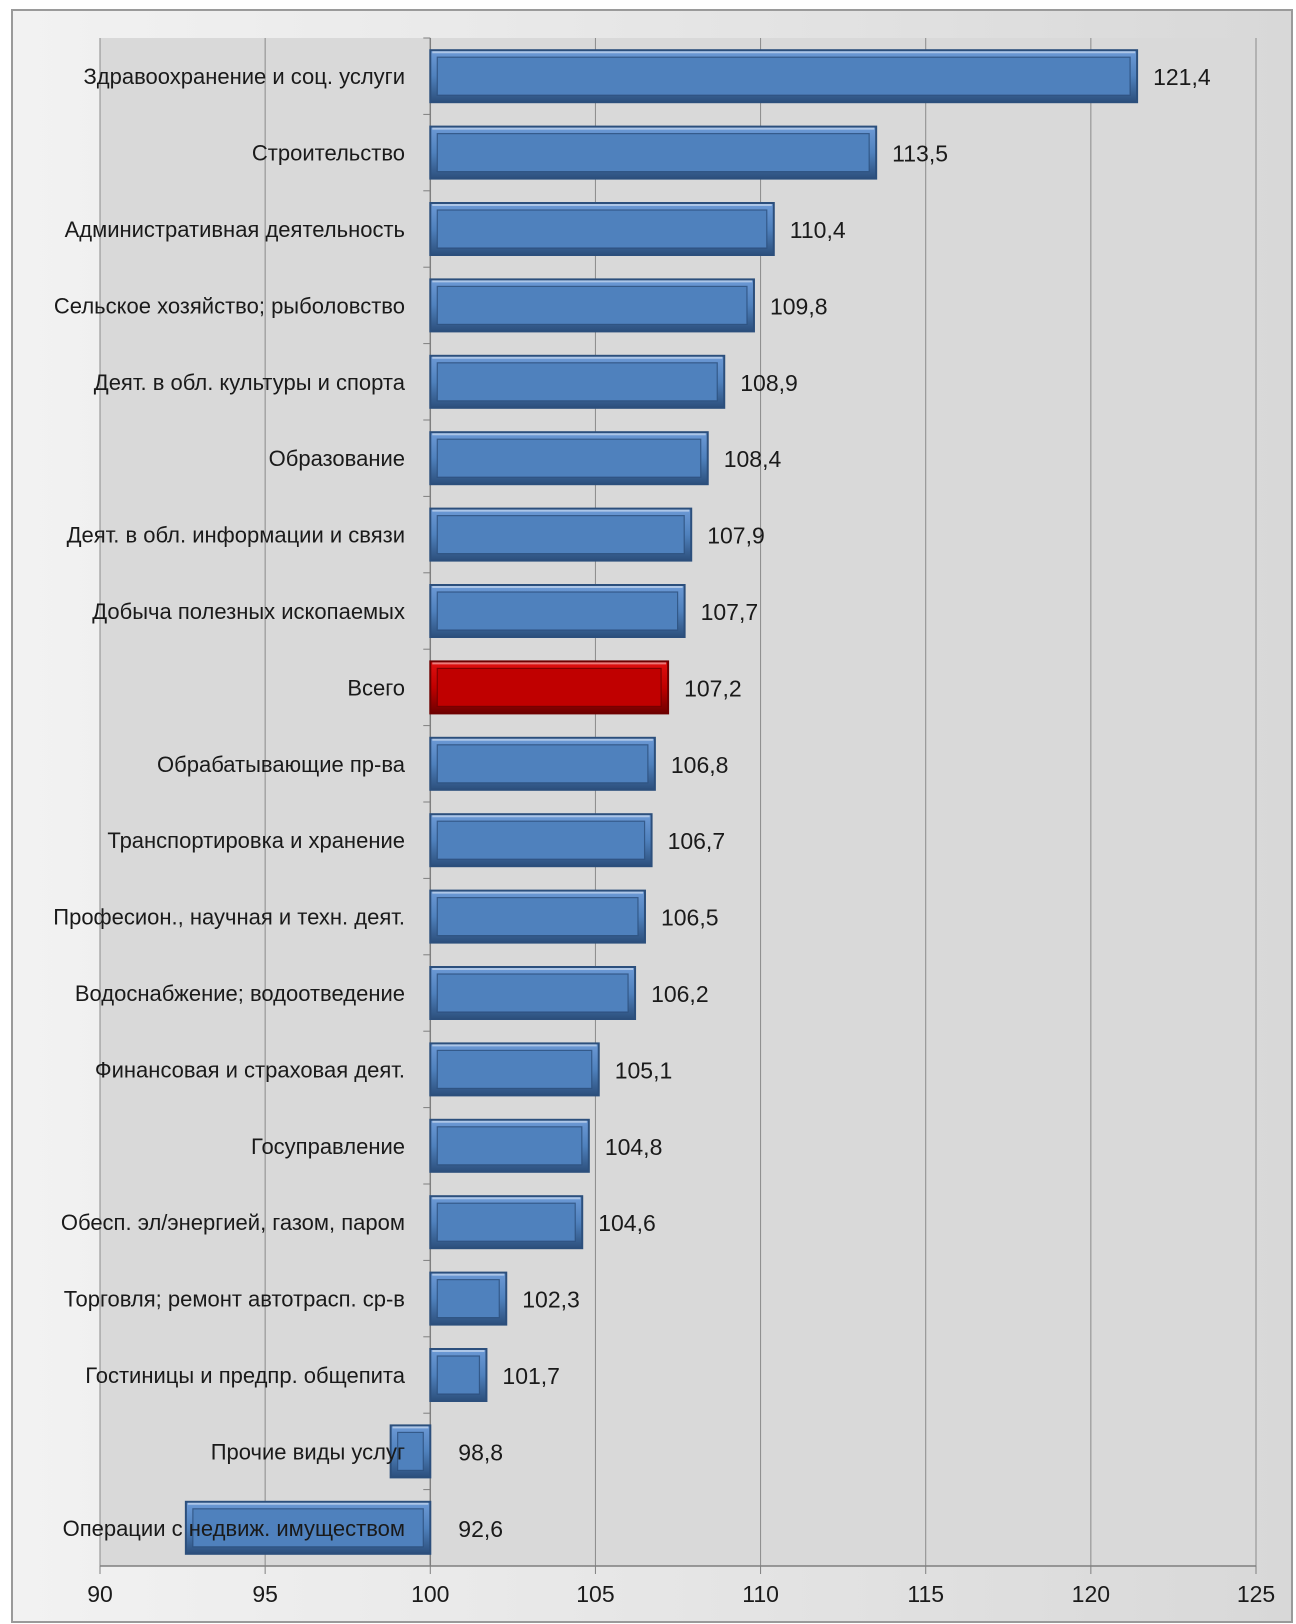  Describe the element at coordinates (634, 1147) in the screenshot. I see `value-label: 104,8` at that location.